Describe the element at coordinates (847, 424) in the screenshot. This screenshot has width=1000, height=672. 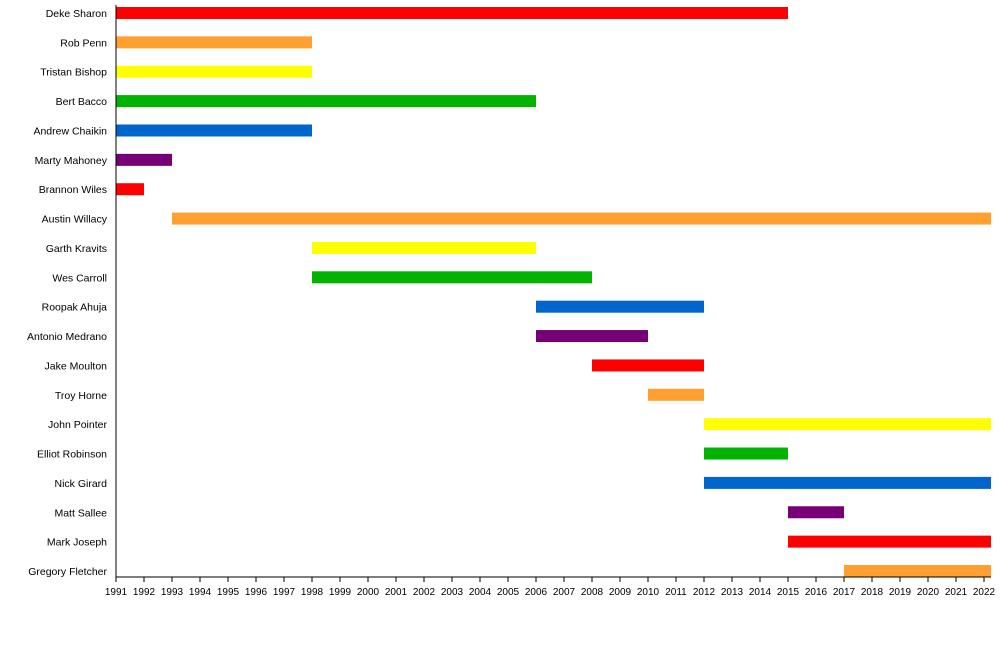
I see `bar-john-pointer` at that location.